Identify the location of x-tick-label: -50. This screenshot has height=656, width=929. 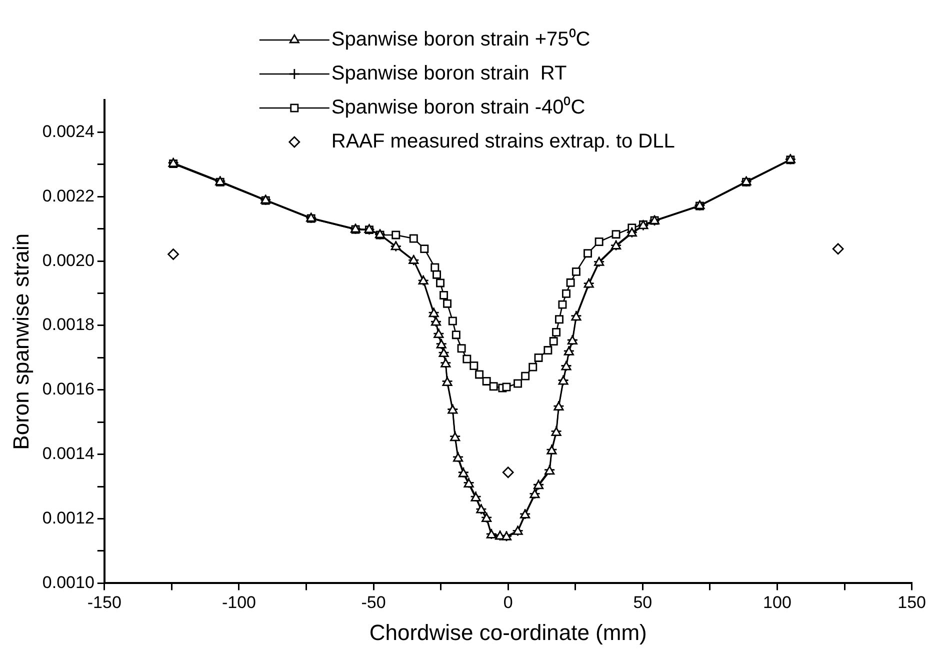
(373, 602).